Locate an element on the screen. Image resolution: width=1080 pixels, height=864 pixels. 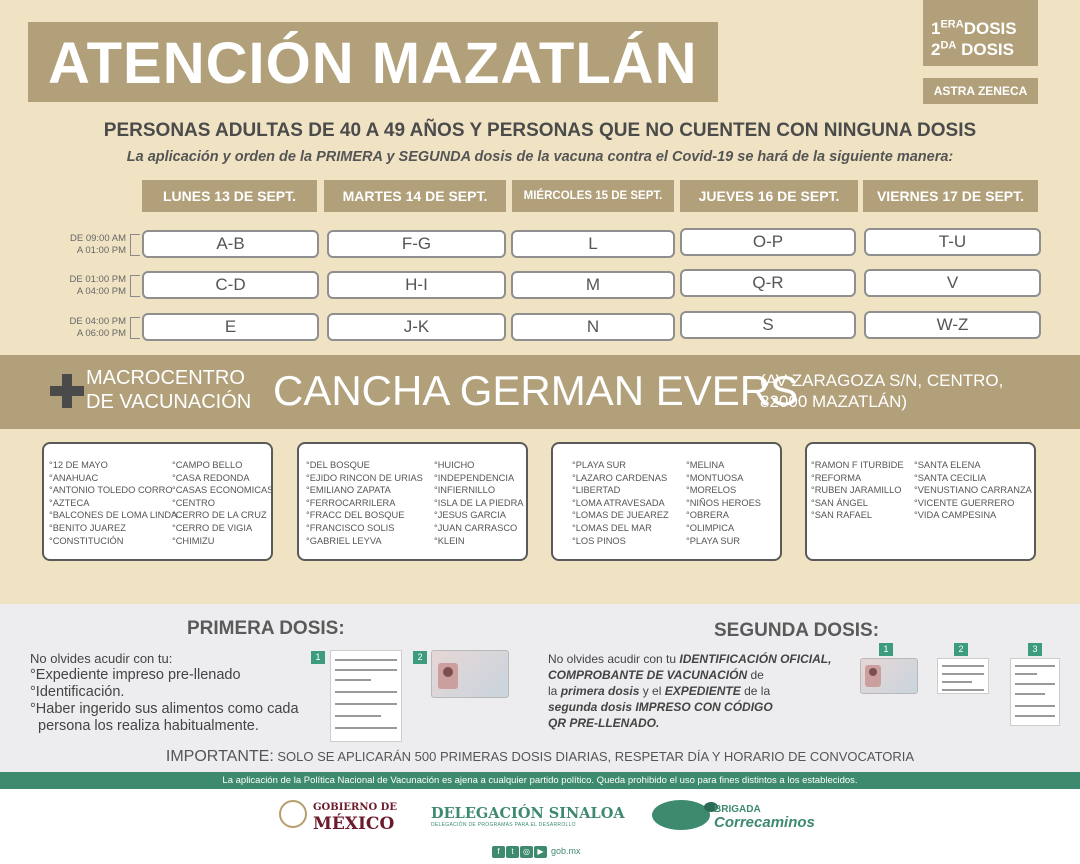
colonia-item: °SANTA CECILIA is located at coordinates (950, 477).